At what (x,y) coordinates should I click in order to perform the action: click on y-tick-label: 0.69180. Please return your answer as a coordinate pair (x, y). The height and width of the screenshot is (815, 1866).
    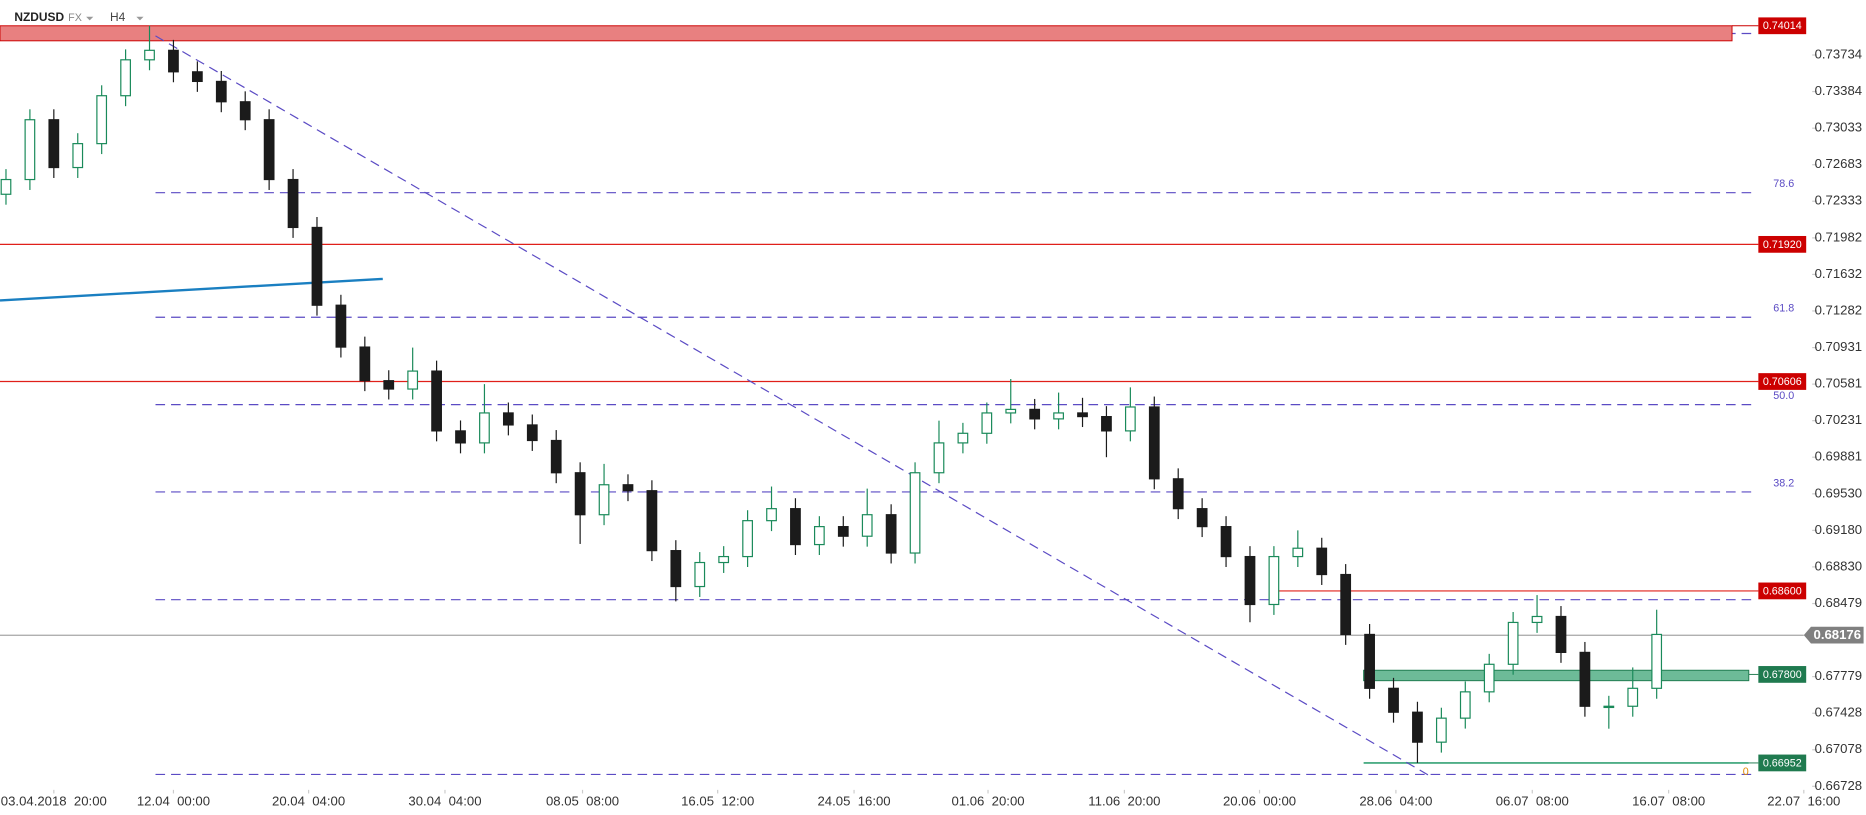
    Looking at the image, I should click on (1839, 529).